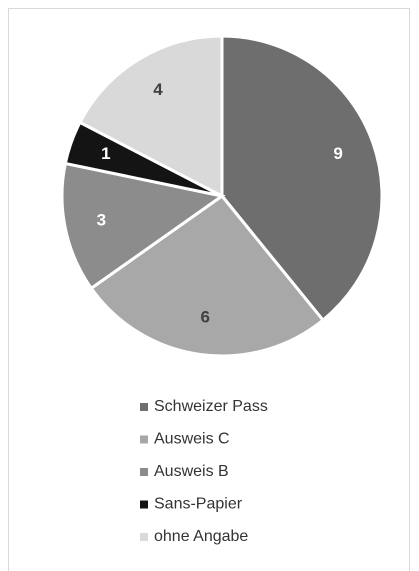  Describe the element at coordinates (158, 89) in the screenshot. I see `data-label: 4` at that location.